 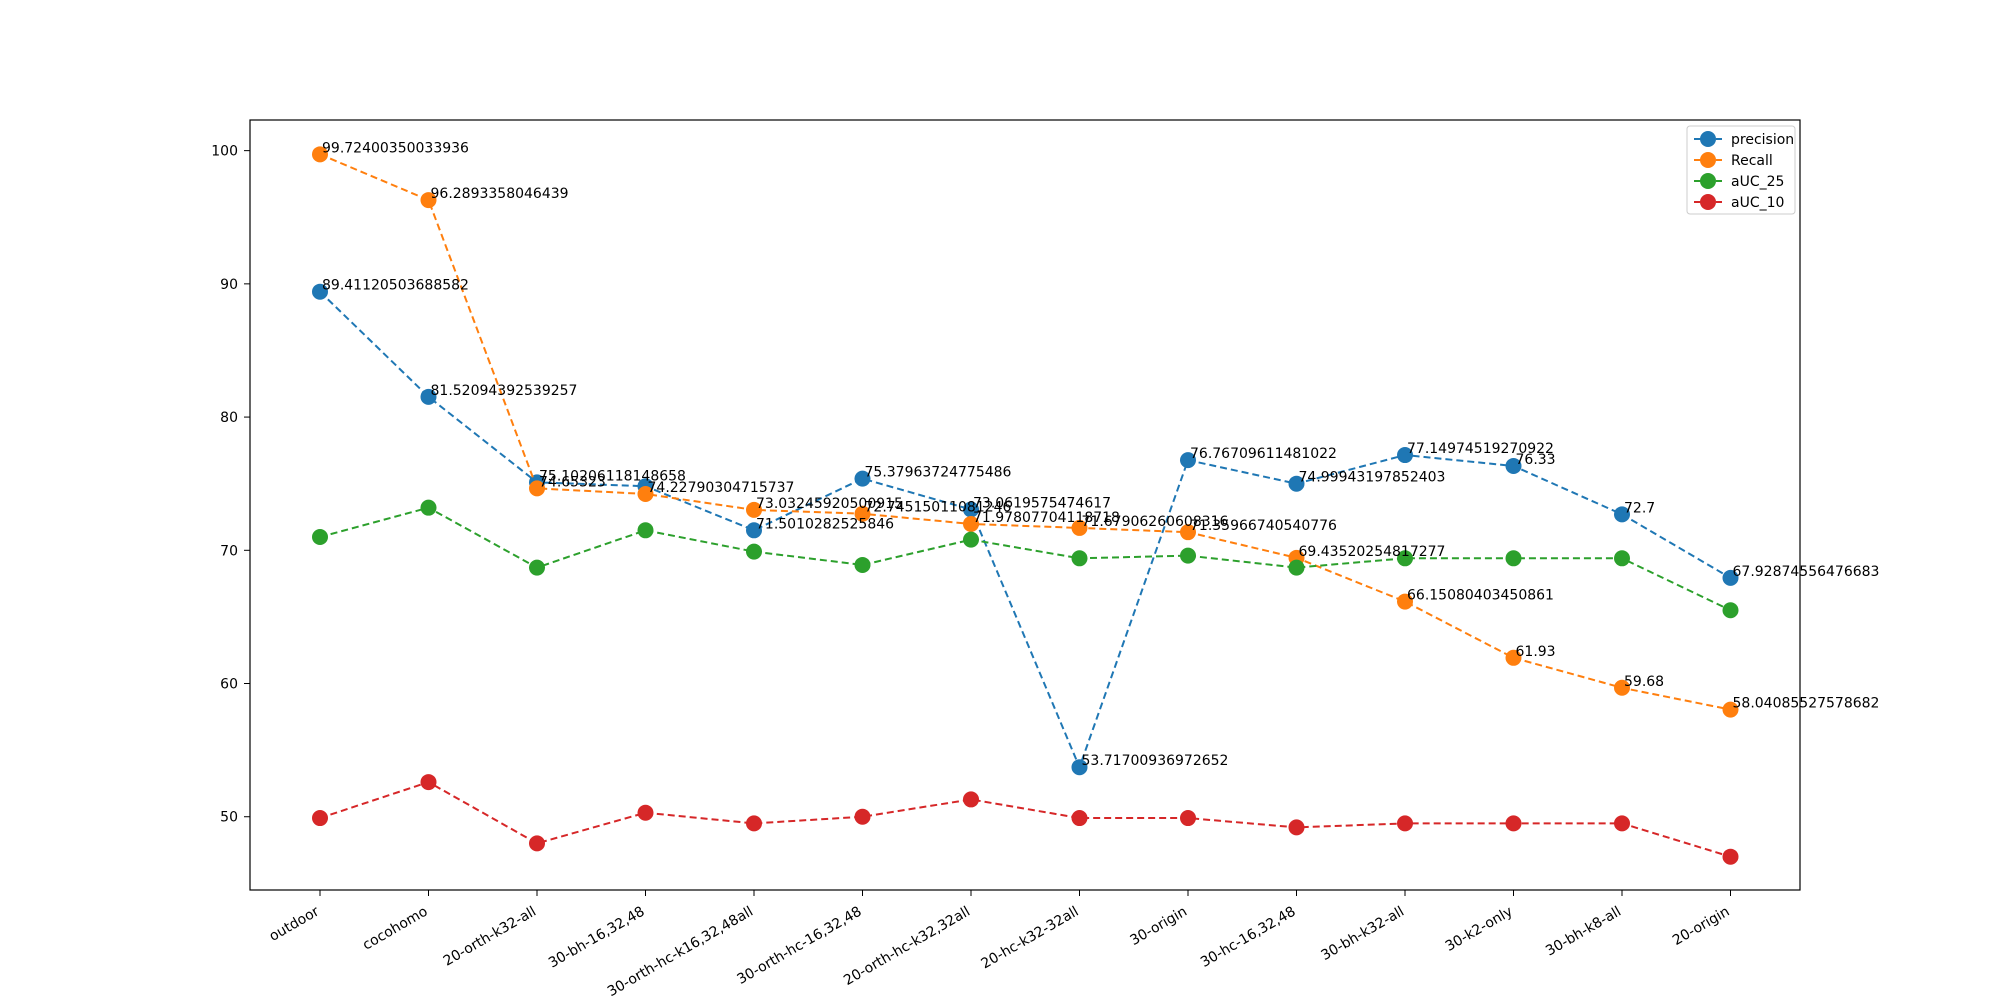 What do you see at coordinates (1583, 932) in the screenshot?
I see `x-tick-label: 30-bh-k8-all` at bounding box center [1583, 932].